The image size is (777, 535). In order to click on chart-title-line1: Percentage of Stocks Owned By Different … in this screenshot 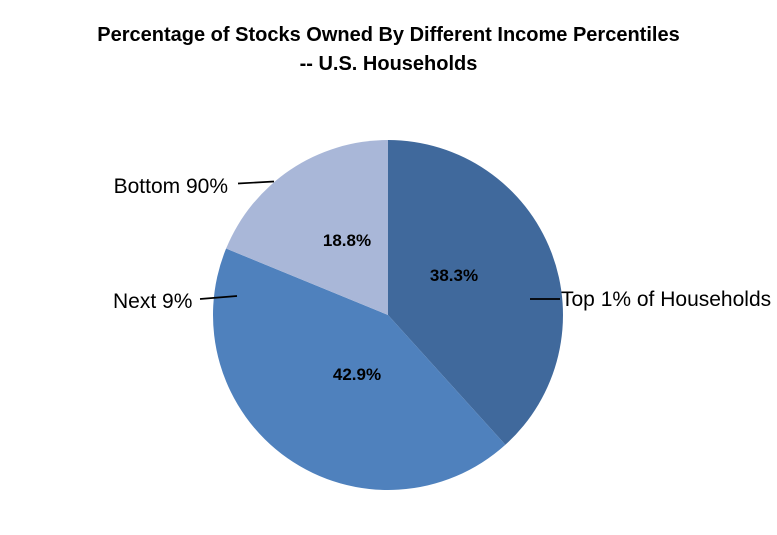, I will do `click(388, 35)`.